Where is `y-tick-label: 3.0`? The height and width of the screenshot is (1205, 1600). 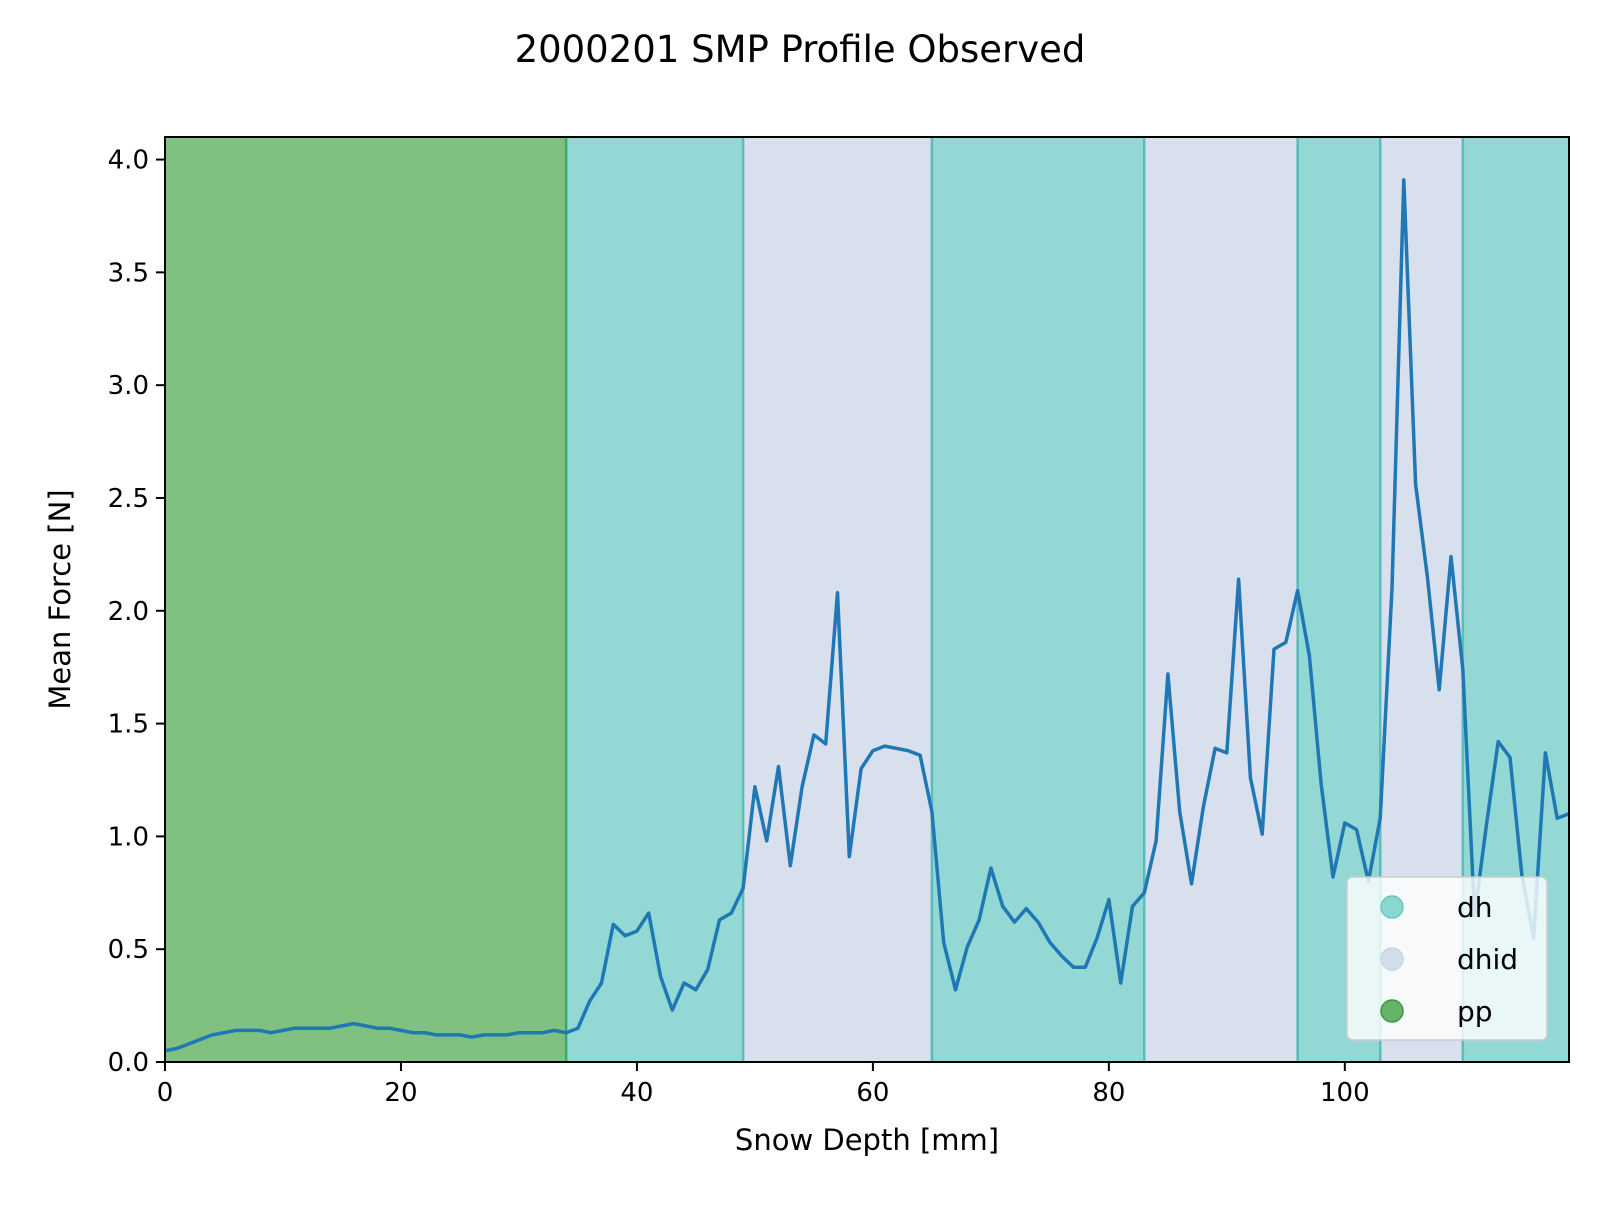 y-tick-label: 3.0 is located at coordinates (128, 386).